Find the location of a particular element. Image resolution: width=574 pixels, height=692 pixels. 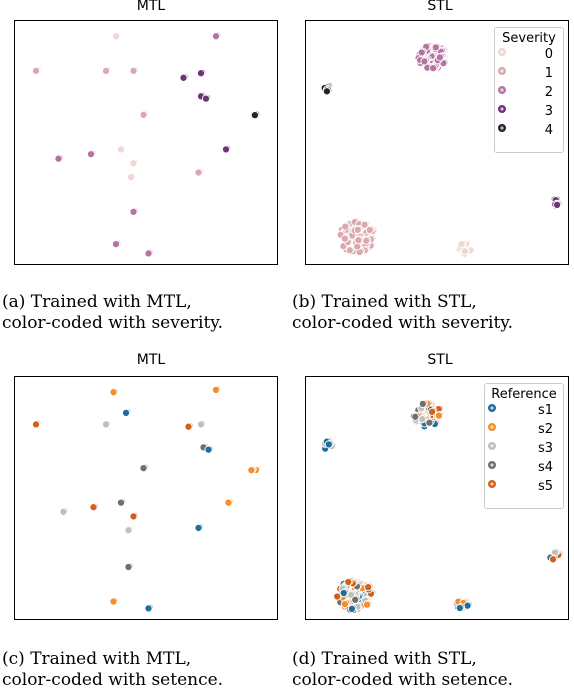

caption-line-1: (a) Trained with MTL, is located at coordinates (97, 302).